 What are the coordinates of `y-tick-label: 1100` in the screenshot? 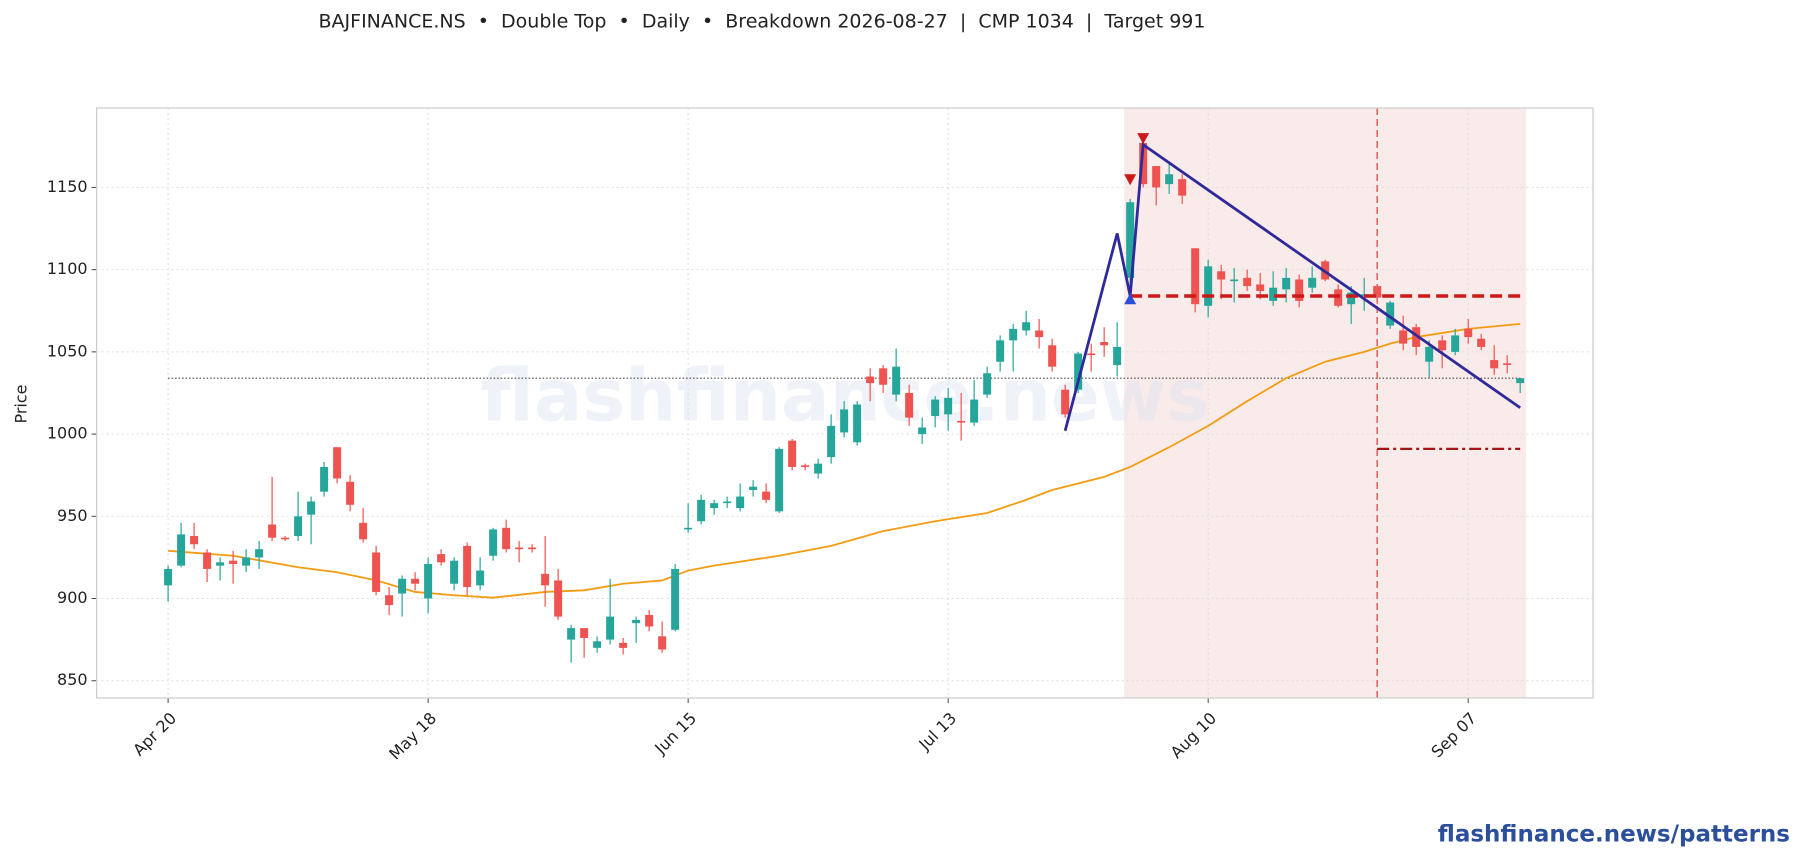 It's located at (67, 268).